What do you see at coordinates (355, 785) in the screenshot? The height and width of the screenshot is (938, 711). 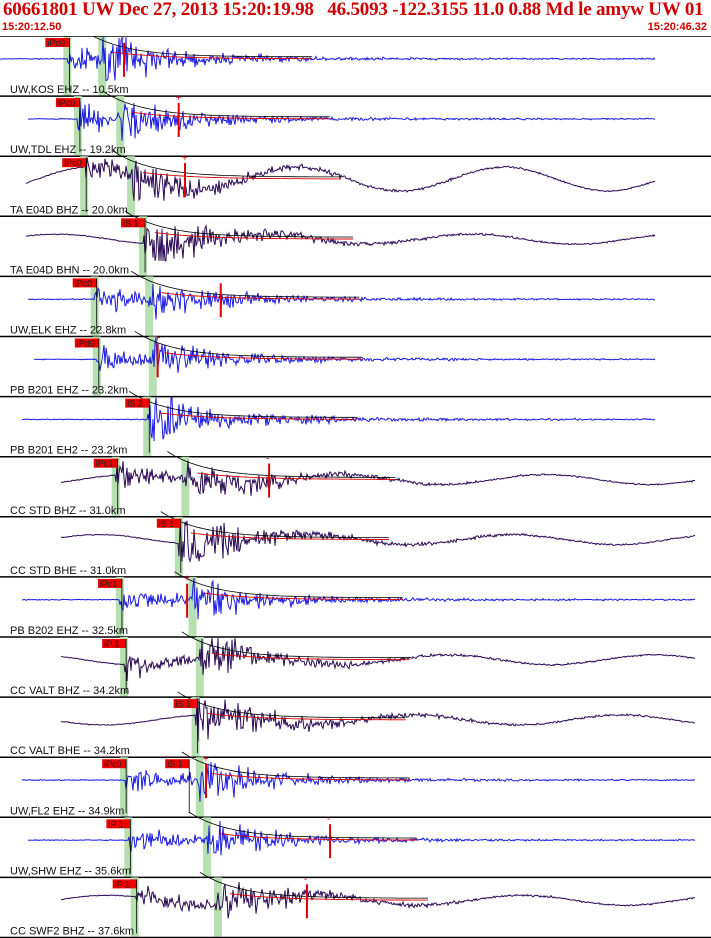 I see `trace-panel: + iPc0 iS 1 UW,FL2 EHZ -- 34.9km` at bounding box center [355, 785].